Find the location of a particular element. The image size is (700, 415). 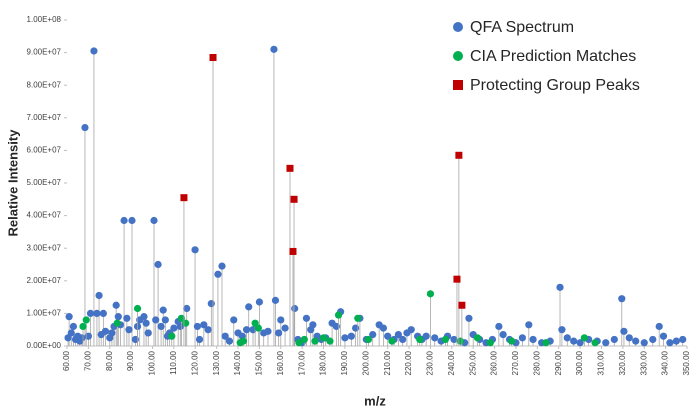

x-axis-title: m/z is located at coordinates (375, 400).